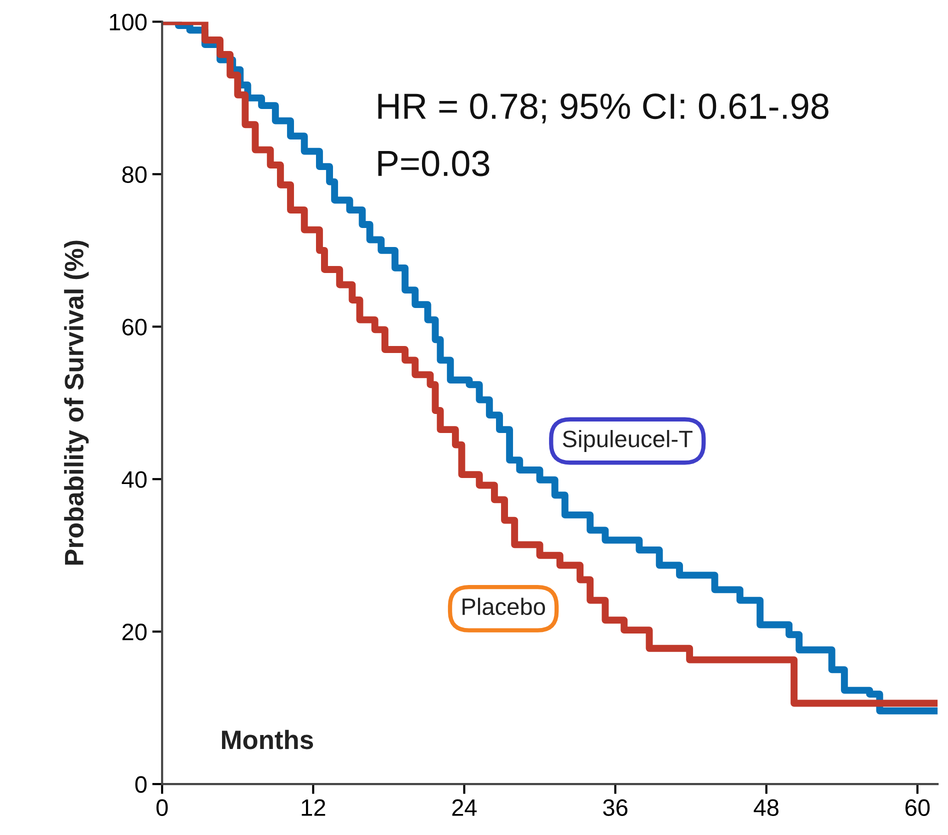 This screenshot has height=835, width=948. What do you see at coordinates (162, 807) in the screenshot?
I see `x-tick-label: 0` at bounding box center [162, 807].